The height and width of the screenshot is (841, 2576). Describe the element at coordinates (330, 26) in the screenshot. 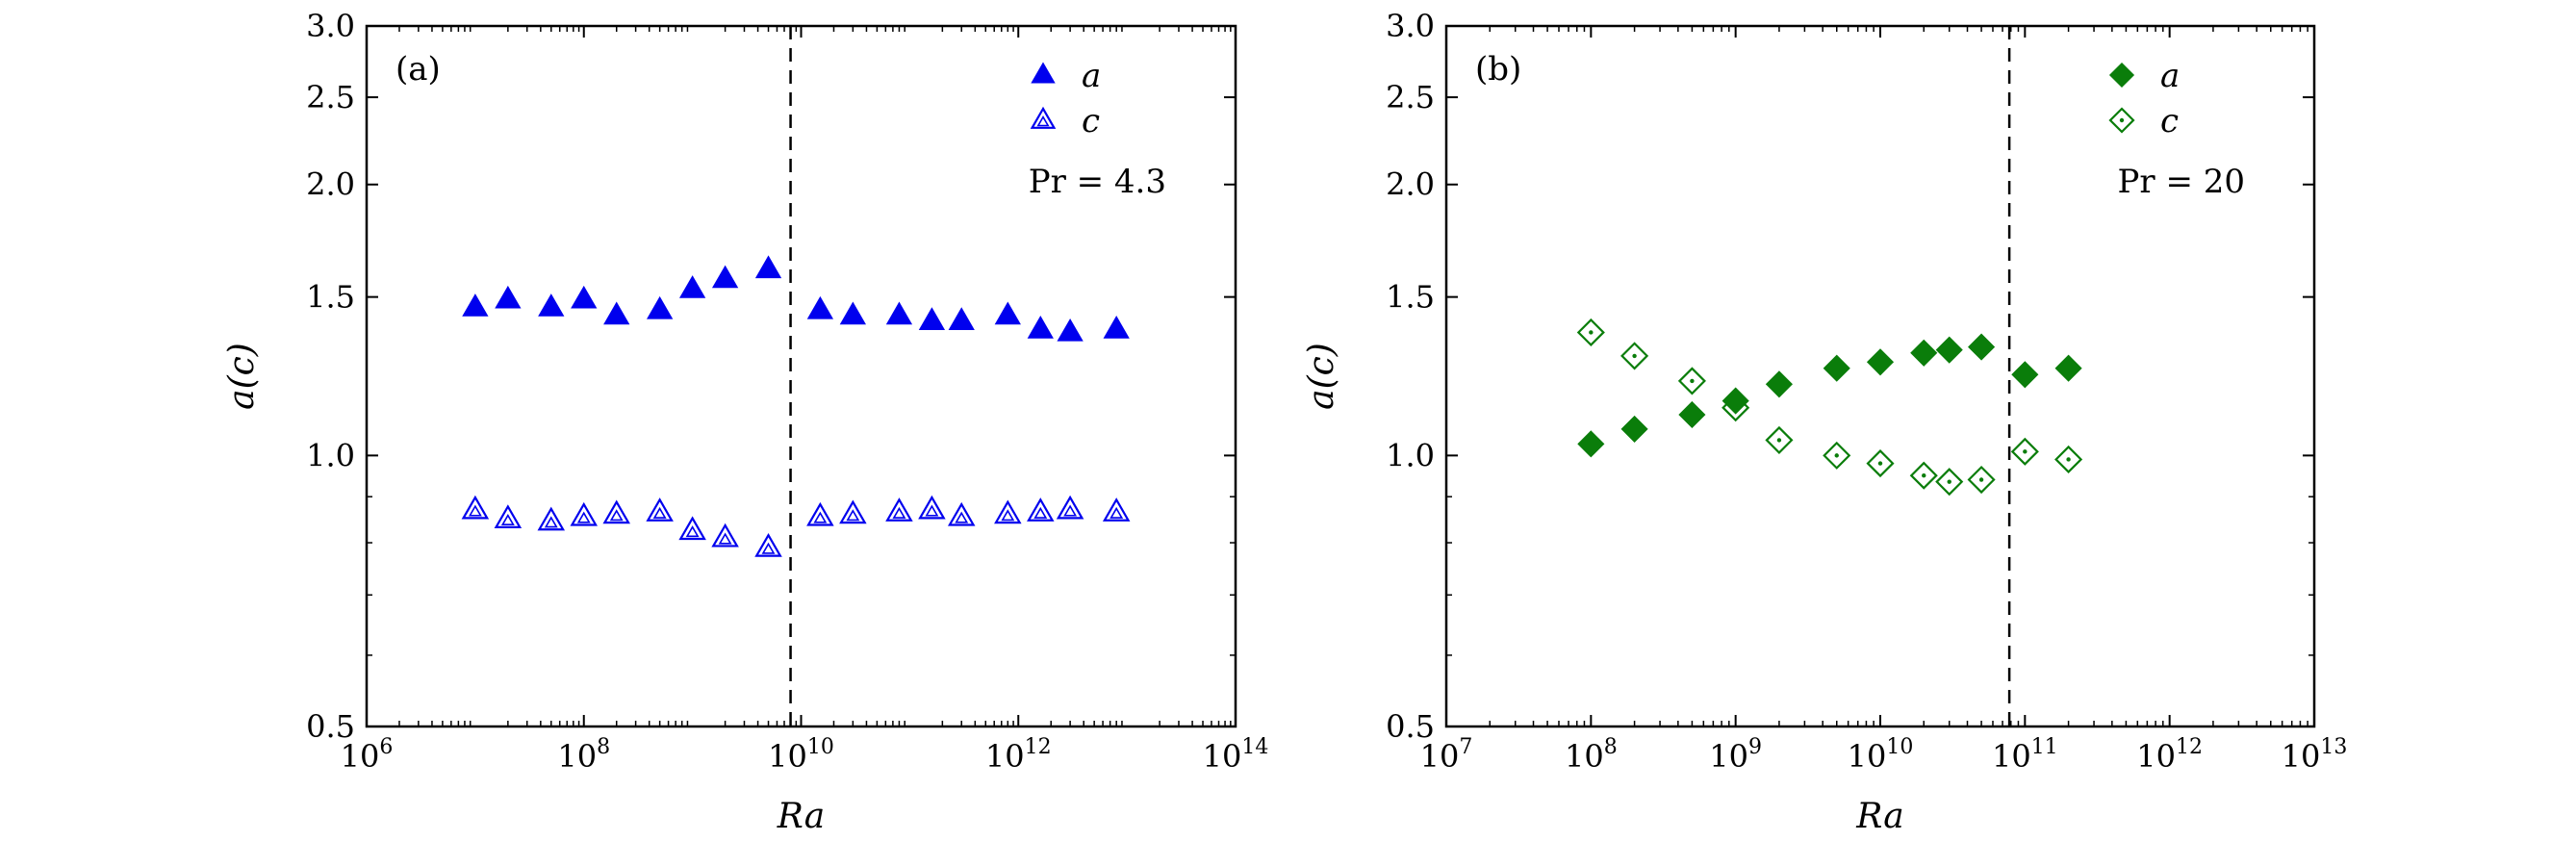

I see `p0-y-tick-label: 3.0` at that location.